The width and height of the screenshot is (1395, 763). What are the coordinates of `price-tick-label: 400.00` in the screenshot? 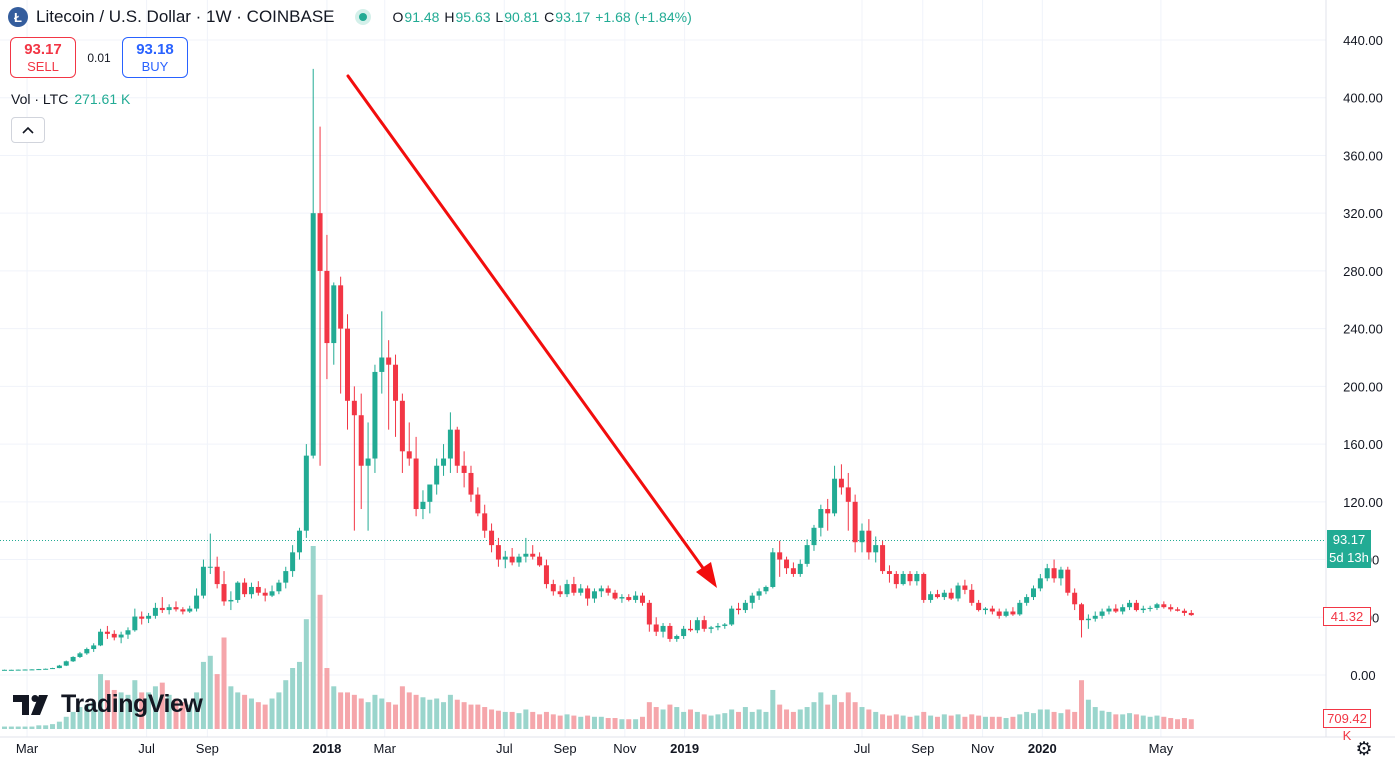 It's located at (1363, 98).